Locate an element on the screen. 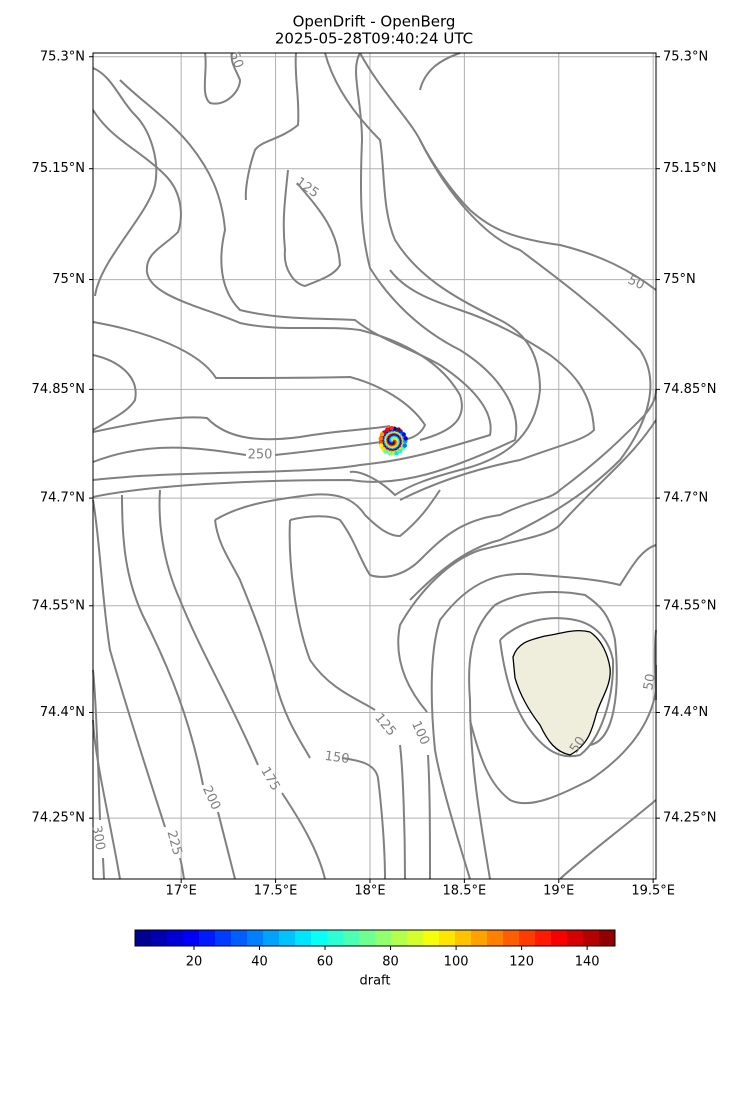 This screenshot has width=749, height=1100. contour-label: 175 is located at coordinates (269, 778).